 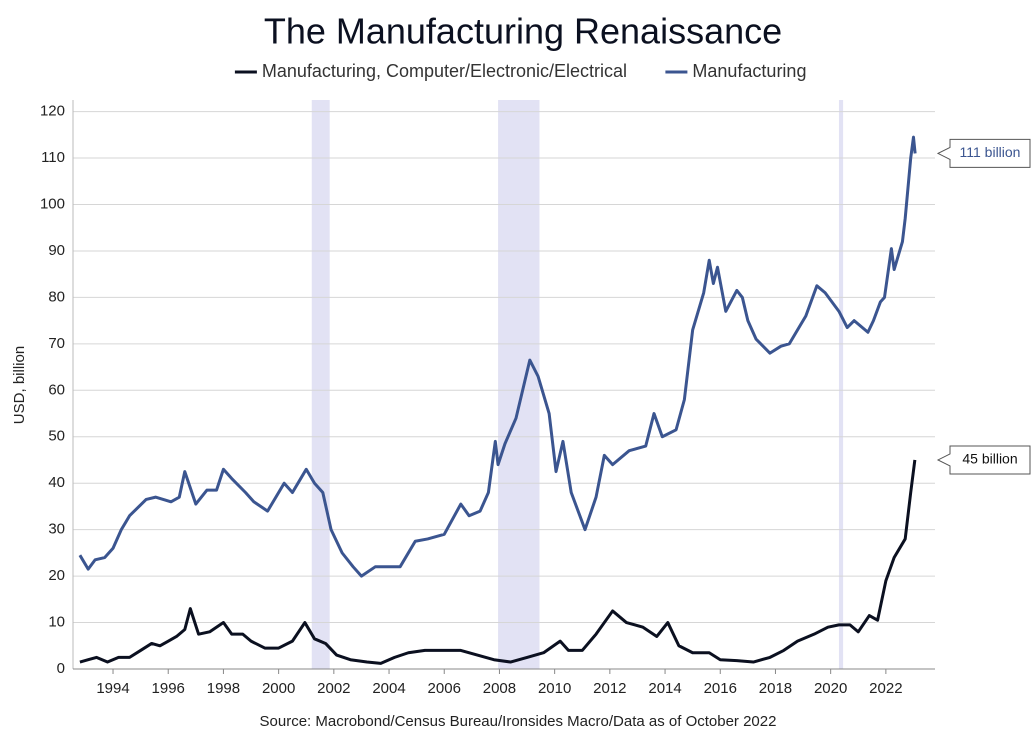 What do you see at coordinates (830, 688) in the screenshot?
I see `x-tick-label: 2020` at bounding box center [830, 688].